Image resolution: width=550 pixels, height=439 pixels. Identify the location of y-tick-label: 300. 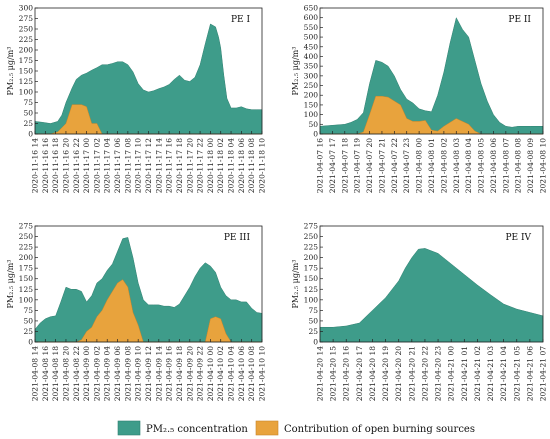
(311, 75).